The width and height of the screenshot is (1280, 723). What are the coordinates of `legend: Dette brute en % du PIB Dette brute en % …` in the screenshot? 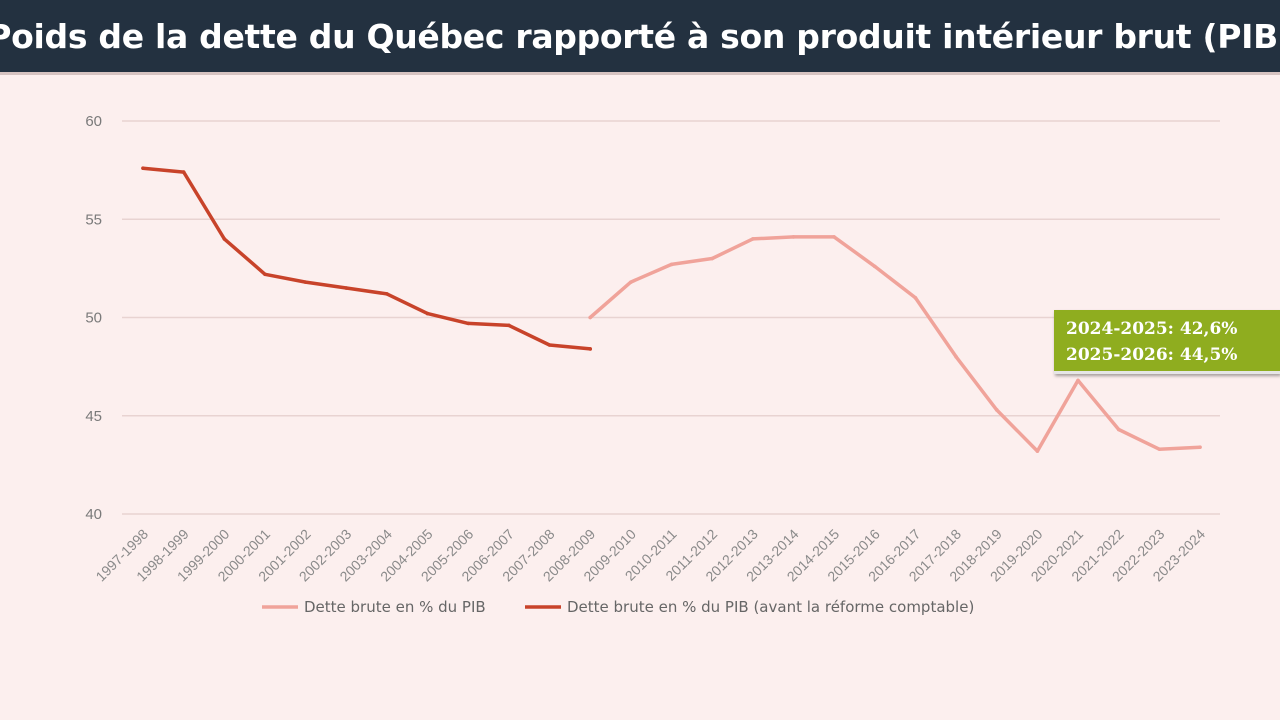 It's located at (618, 607).